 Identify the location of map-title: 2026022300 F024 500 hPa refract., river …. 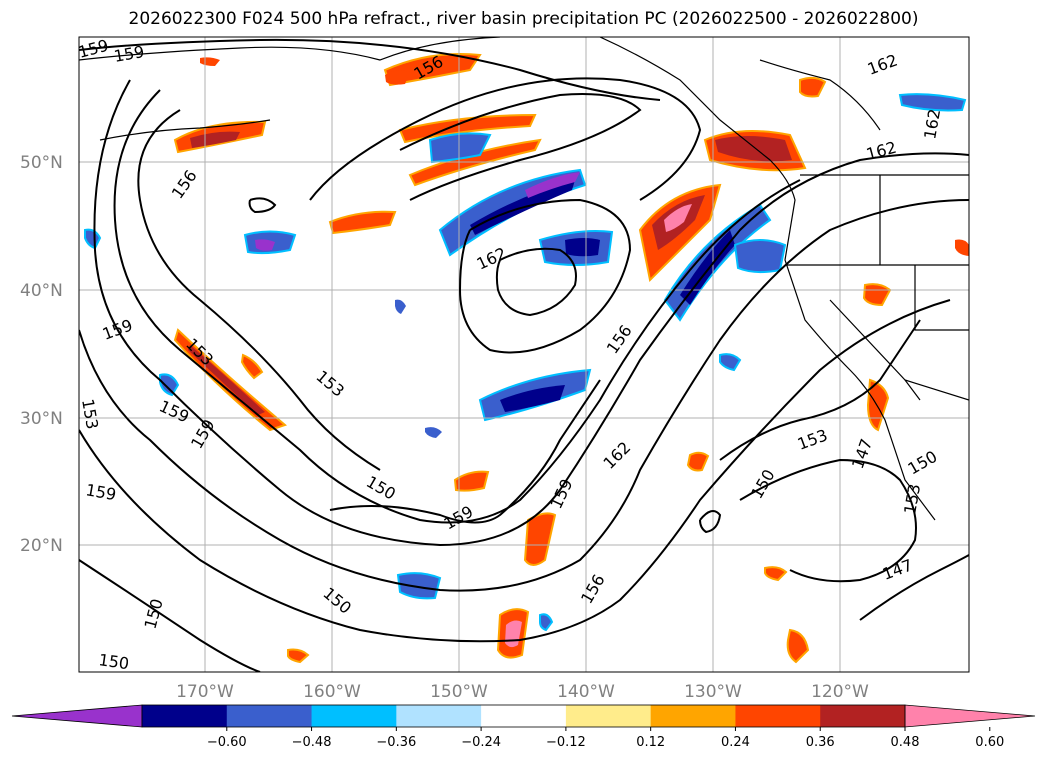
(523, 19).